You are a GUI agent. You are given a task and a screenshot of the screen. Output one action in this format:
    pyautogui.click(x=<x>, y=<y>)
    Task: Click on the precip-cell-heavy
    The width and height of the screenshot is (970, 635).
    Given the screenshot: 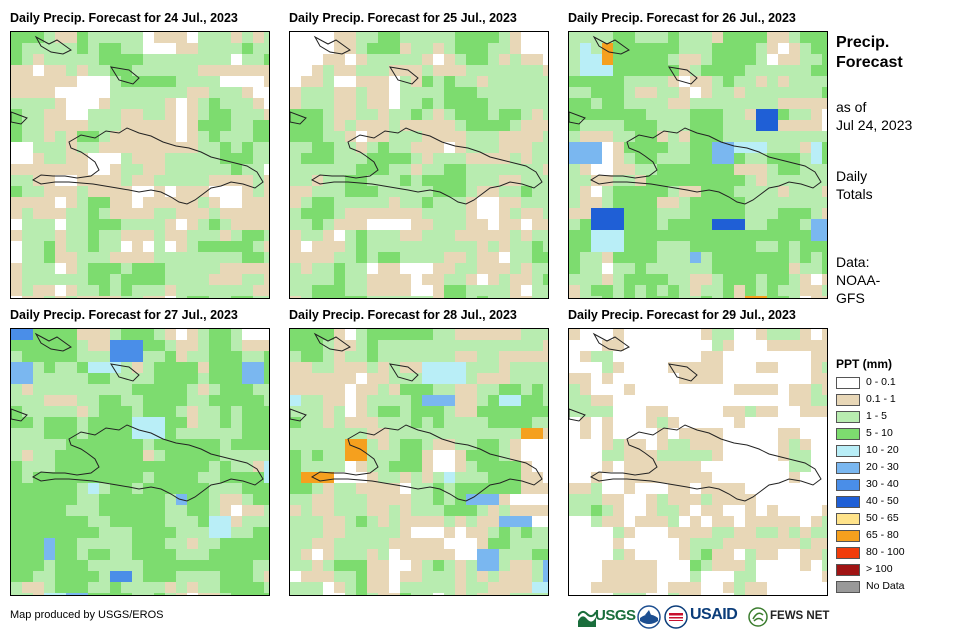 What is the action you would take?
    pyautogui.click(x=515, y=521)
    